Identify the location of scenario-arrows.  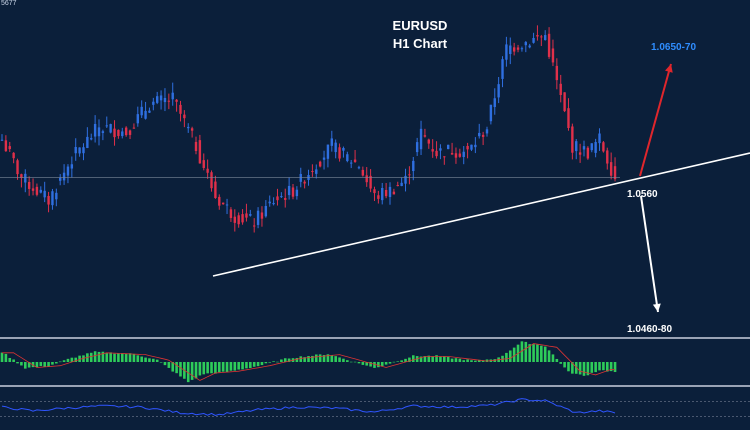
(656, 188).